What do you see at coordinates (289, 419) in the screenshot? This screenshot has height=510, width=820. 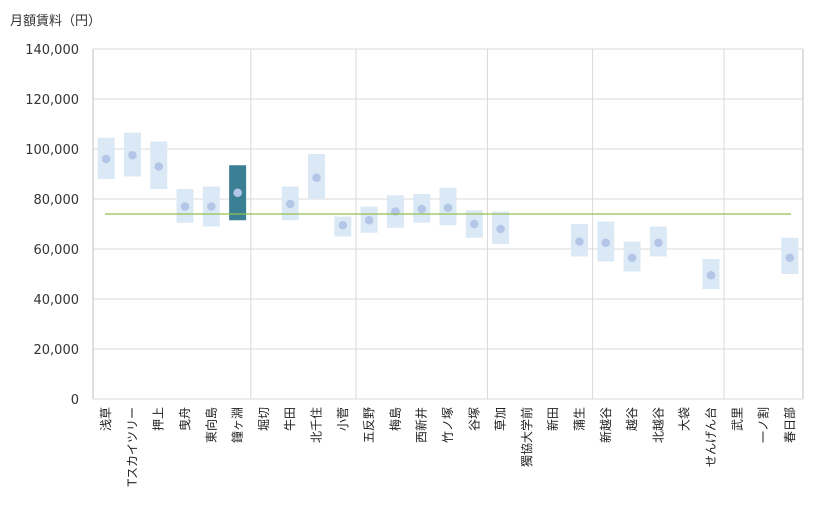 I see `x-tick-label: 牛田` at bounding box center [289, 419].